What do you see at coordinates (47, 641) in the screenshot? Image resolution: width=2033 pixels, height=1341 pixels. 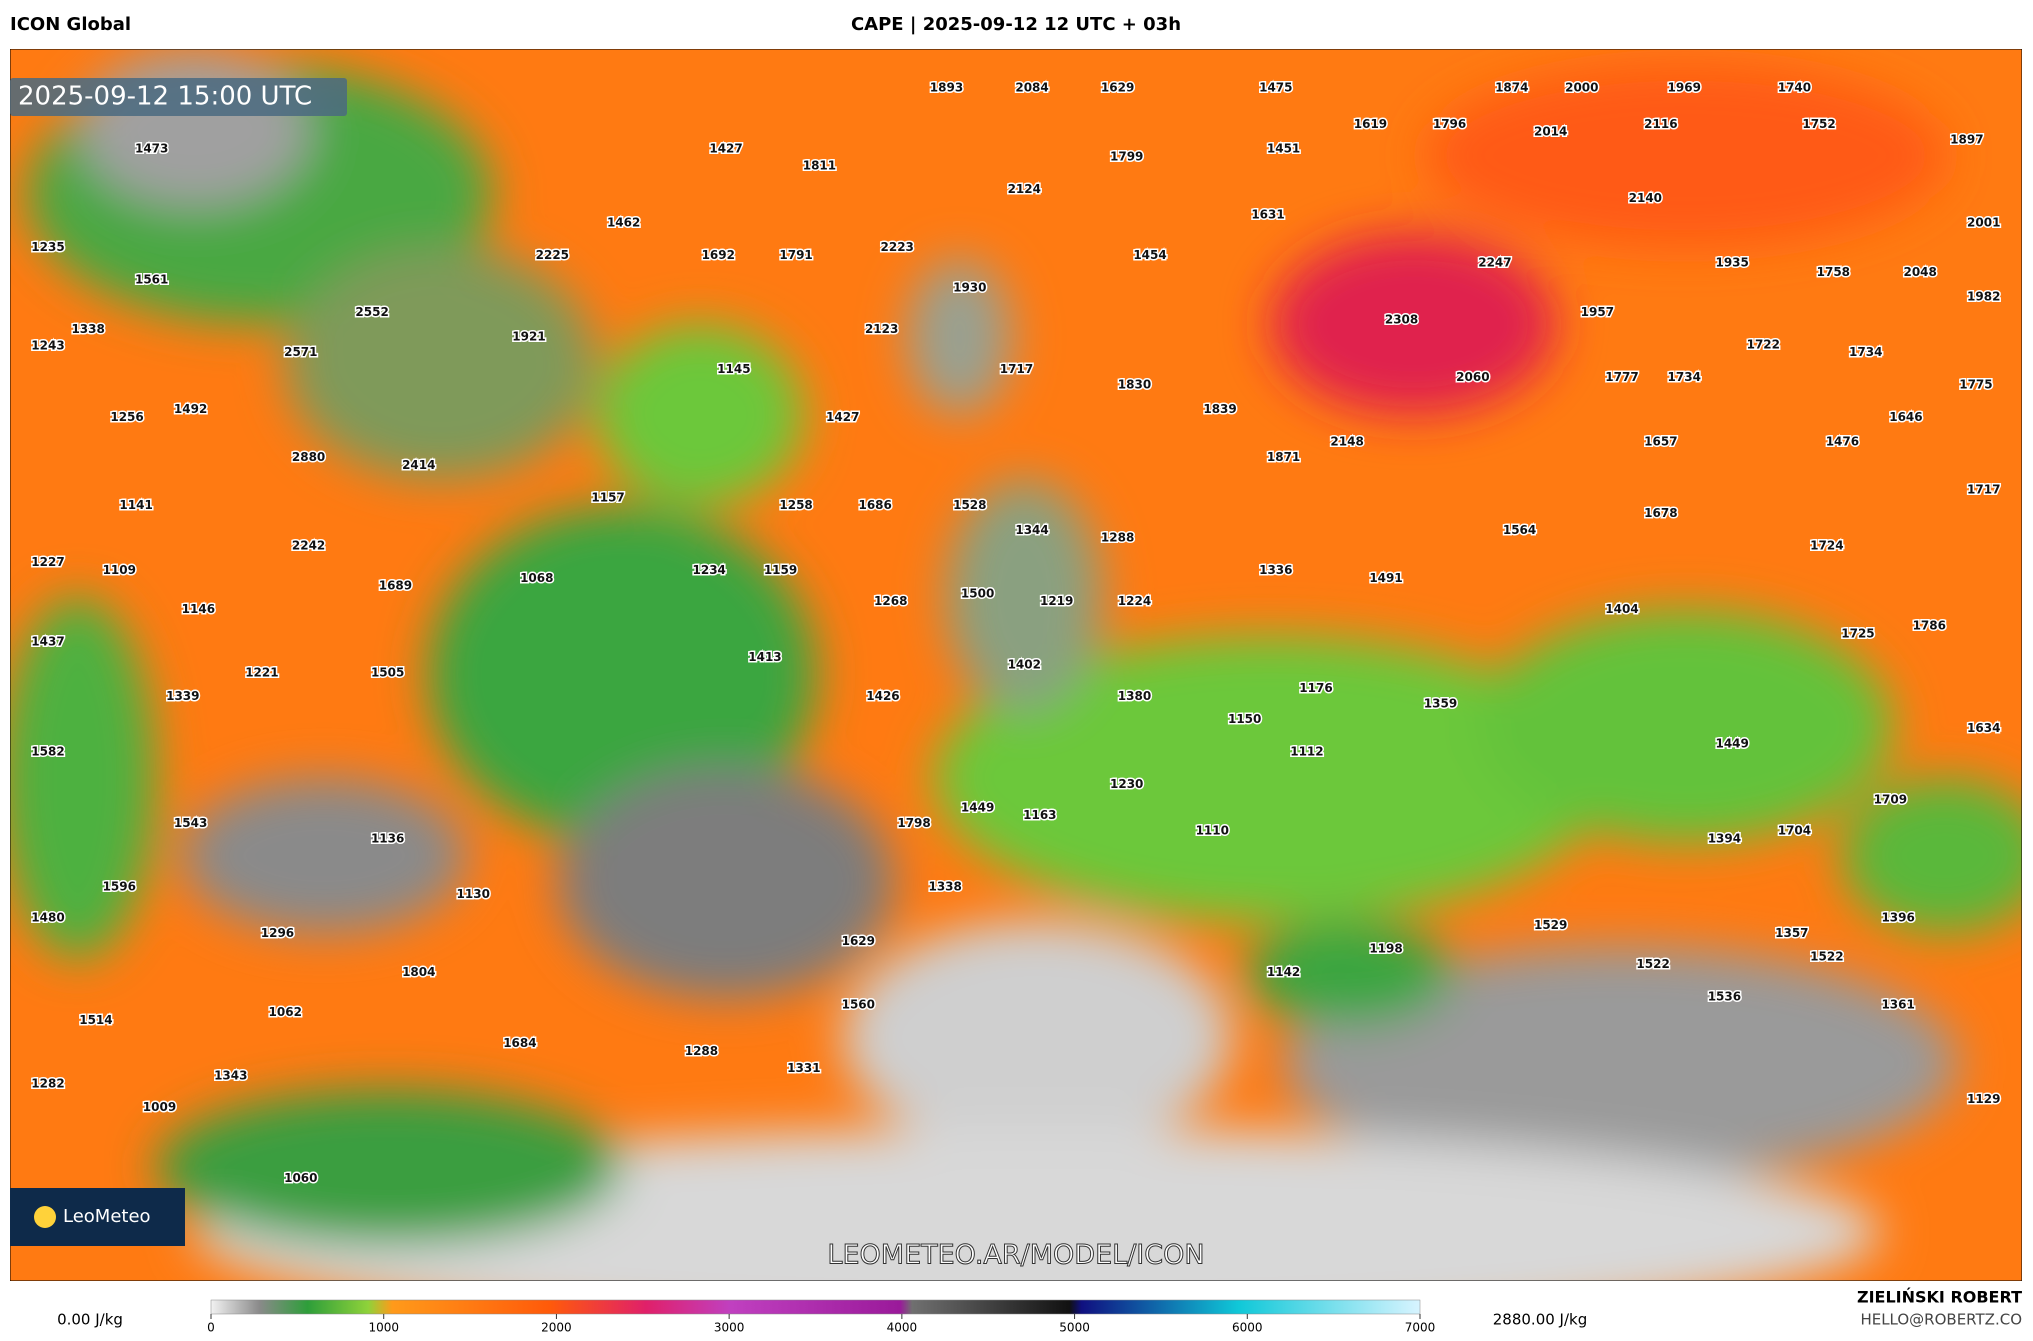 I see `cape-label: 1437` at bounding box center [47, 641].